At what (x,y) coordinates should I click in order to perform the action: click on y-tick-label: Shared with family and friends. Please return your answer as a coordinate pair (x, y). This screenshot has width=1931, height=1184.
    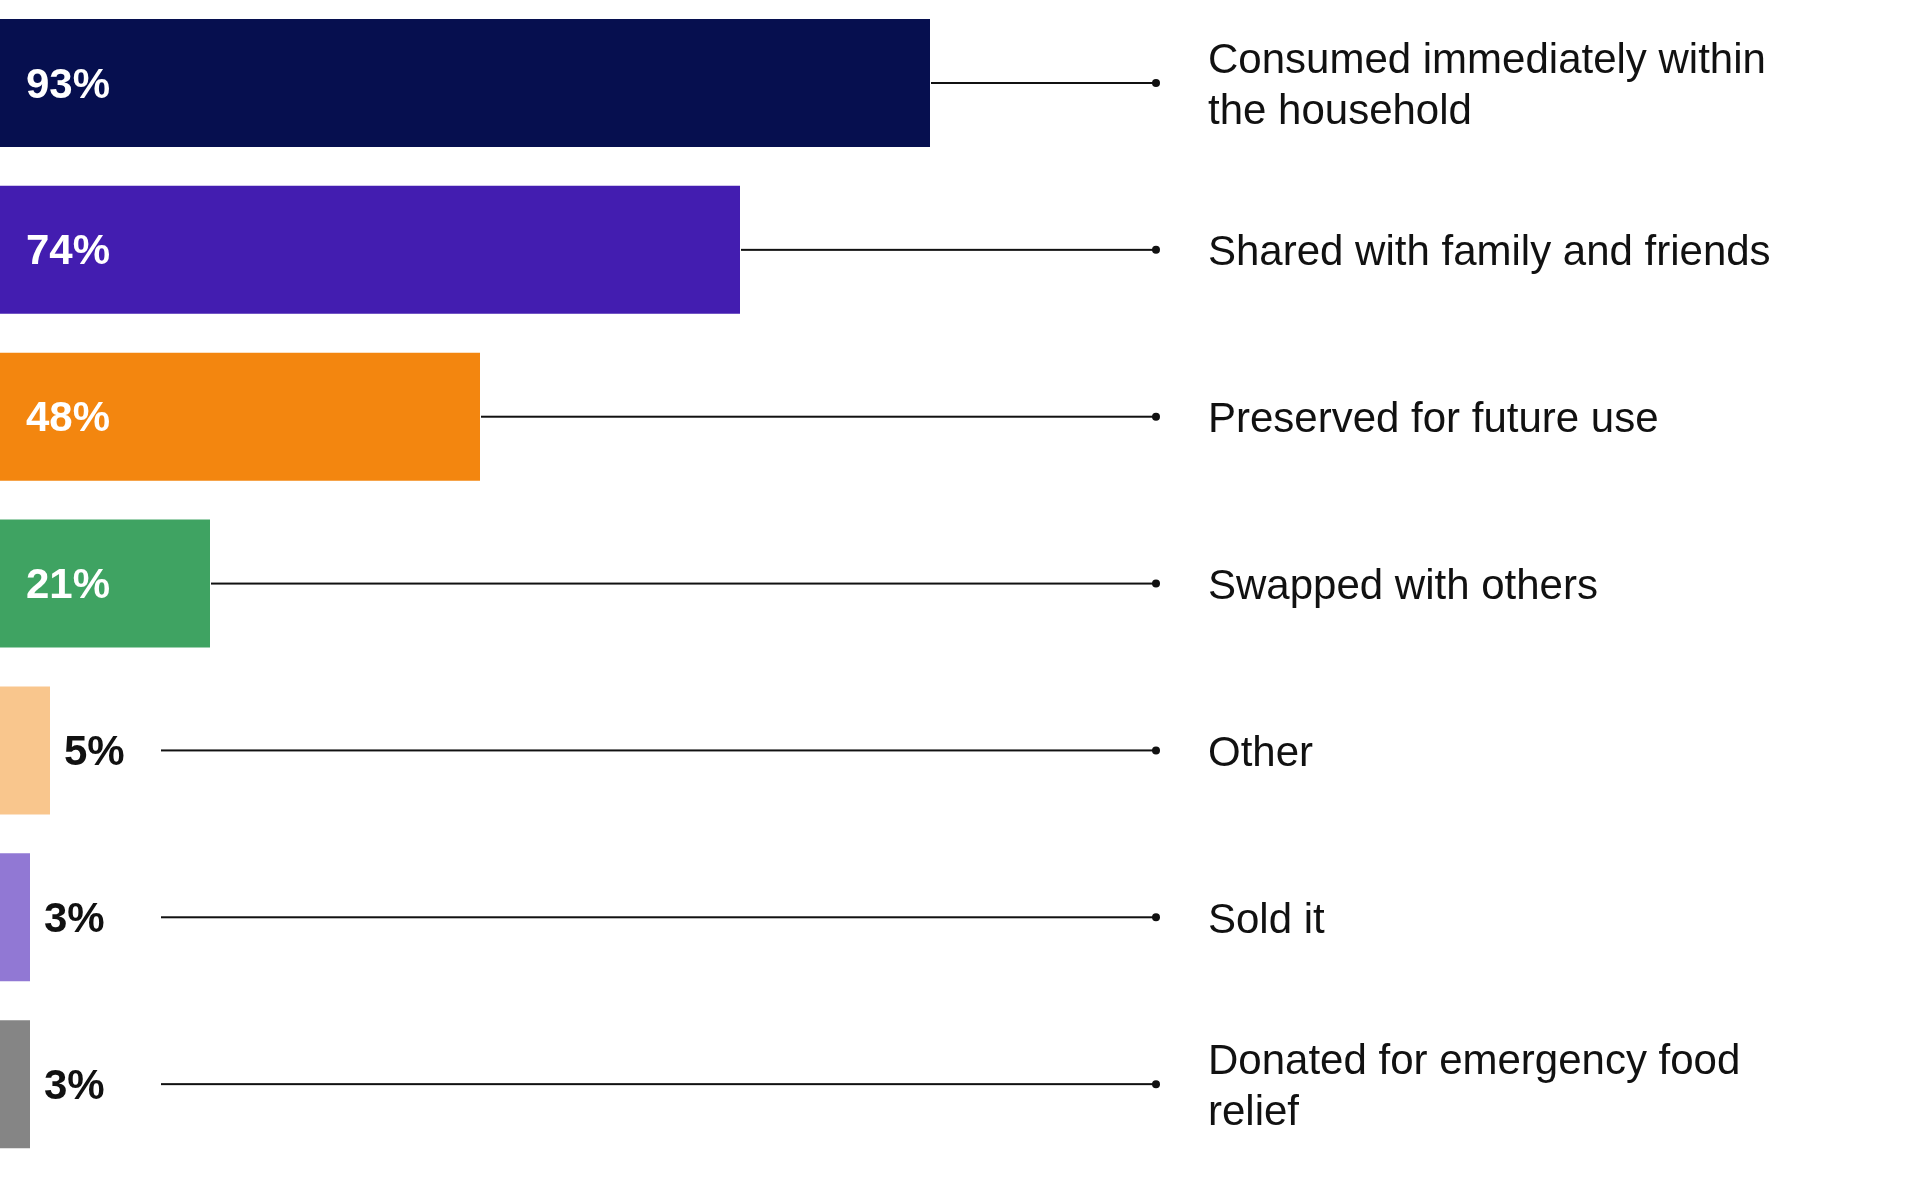
    Looking at the image, I should click on (1489, 250).